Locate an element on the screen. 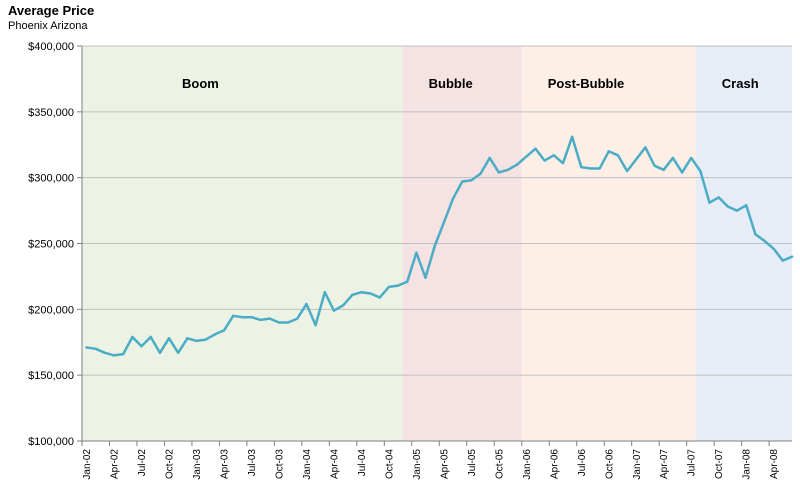  x-tick-label: Apr-03 is located at coordinates (225, 464).